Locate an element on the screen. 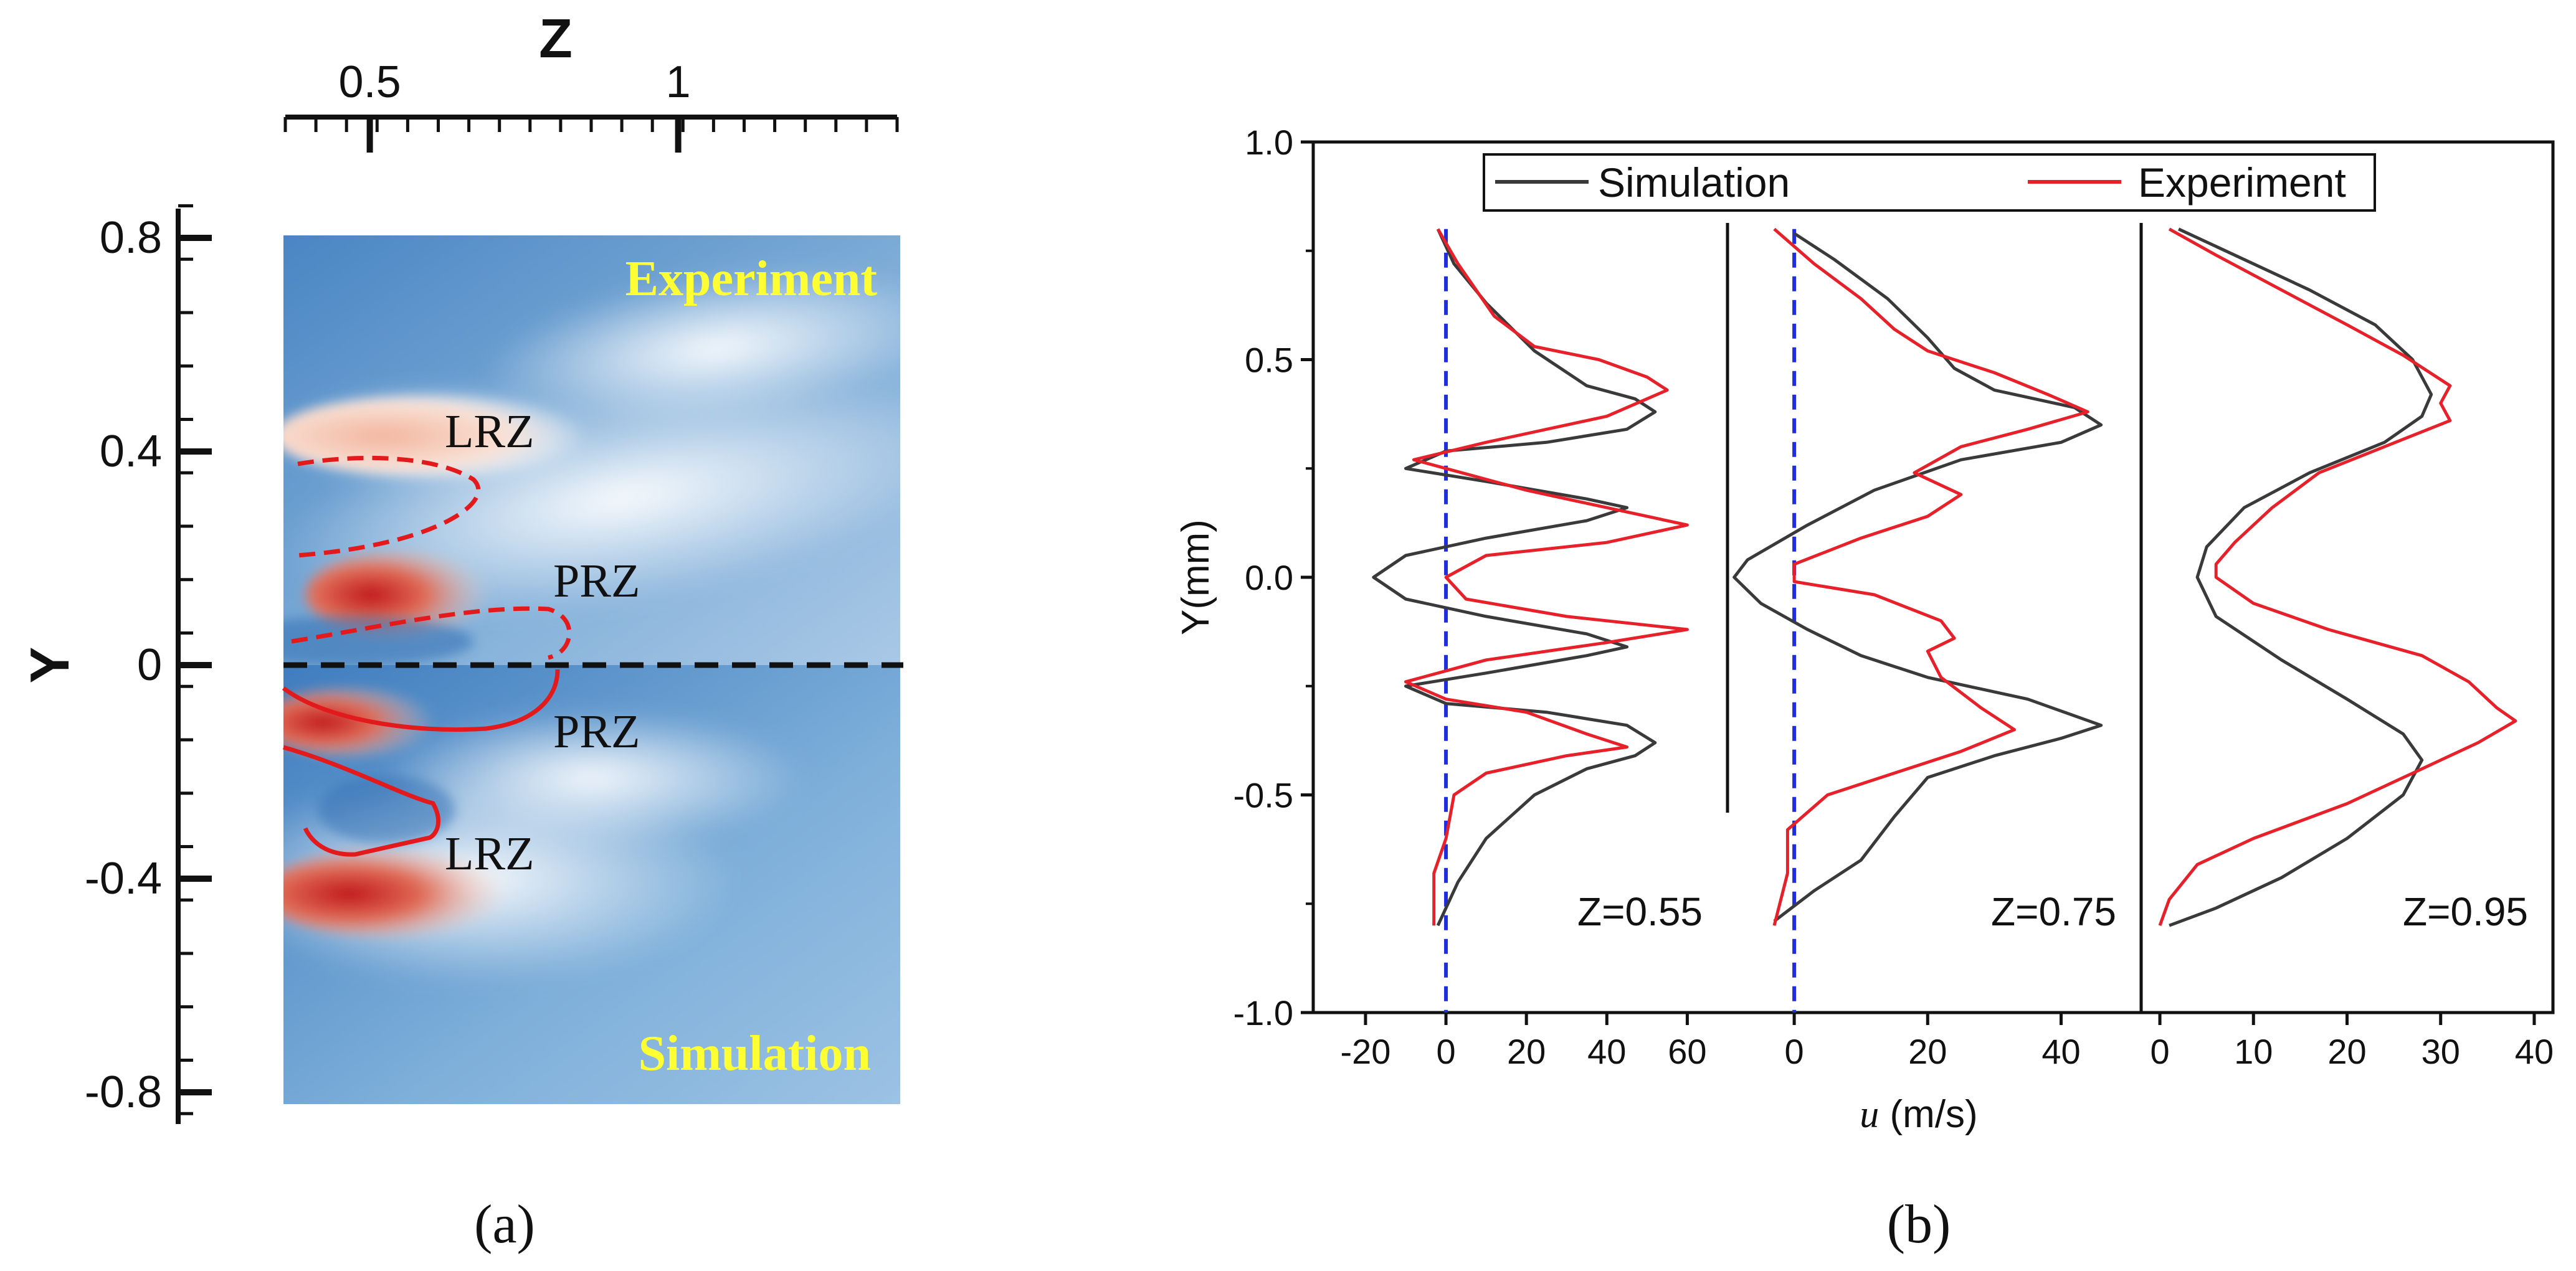 Image resolution: width=2576 pixels, height=1271 pixels. experiment-profile-z3 is located at coordinates (2337, 577).